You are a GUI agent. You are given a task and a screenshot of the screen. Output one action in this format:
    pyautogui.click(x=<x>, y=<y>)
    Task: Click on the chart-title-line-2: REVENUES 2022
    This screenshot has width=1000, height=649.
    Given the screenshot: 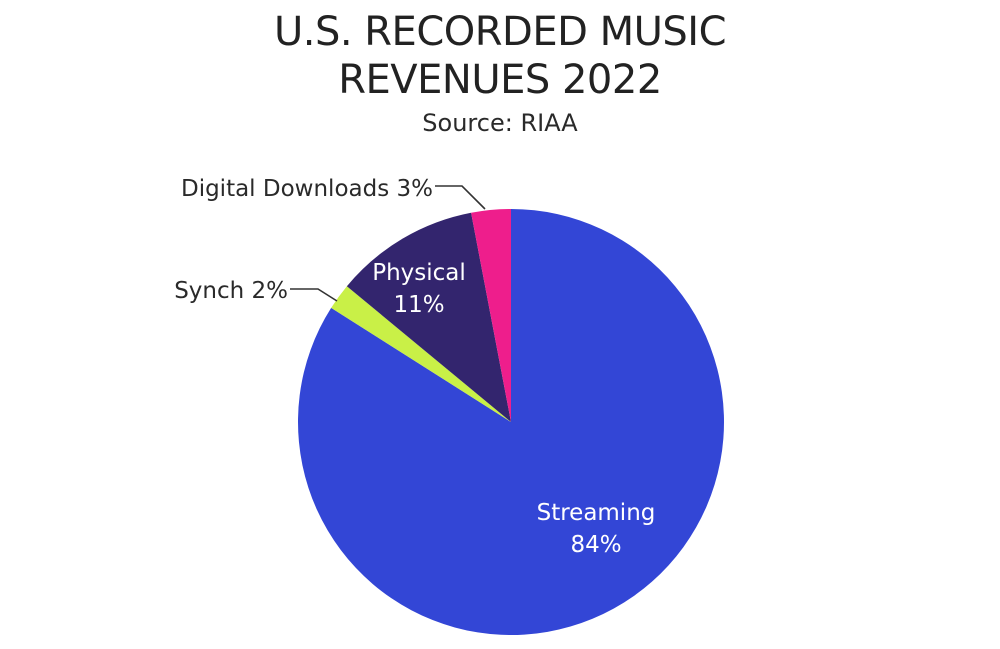 What is the action you would take?
    pyautogui.click(x=500, y=80)
    